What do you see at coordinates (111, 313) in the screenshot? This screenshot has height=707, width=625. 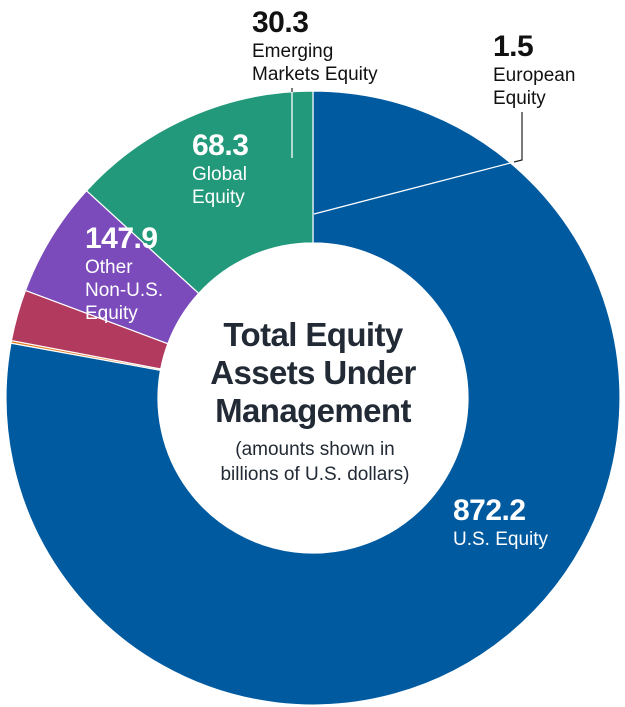 I see `category-label-other-non-u-s-equity-line-3: Equity` at bounding box center [111, 313].